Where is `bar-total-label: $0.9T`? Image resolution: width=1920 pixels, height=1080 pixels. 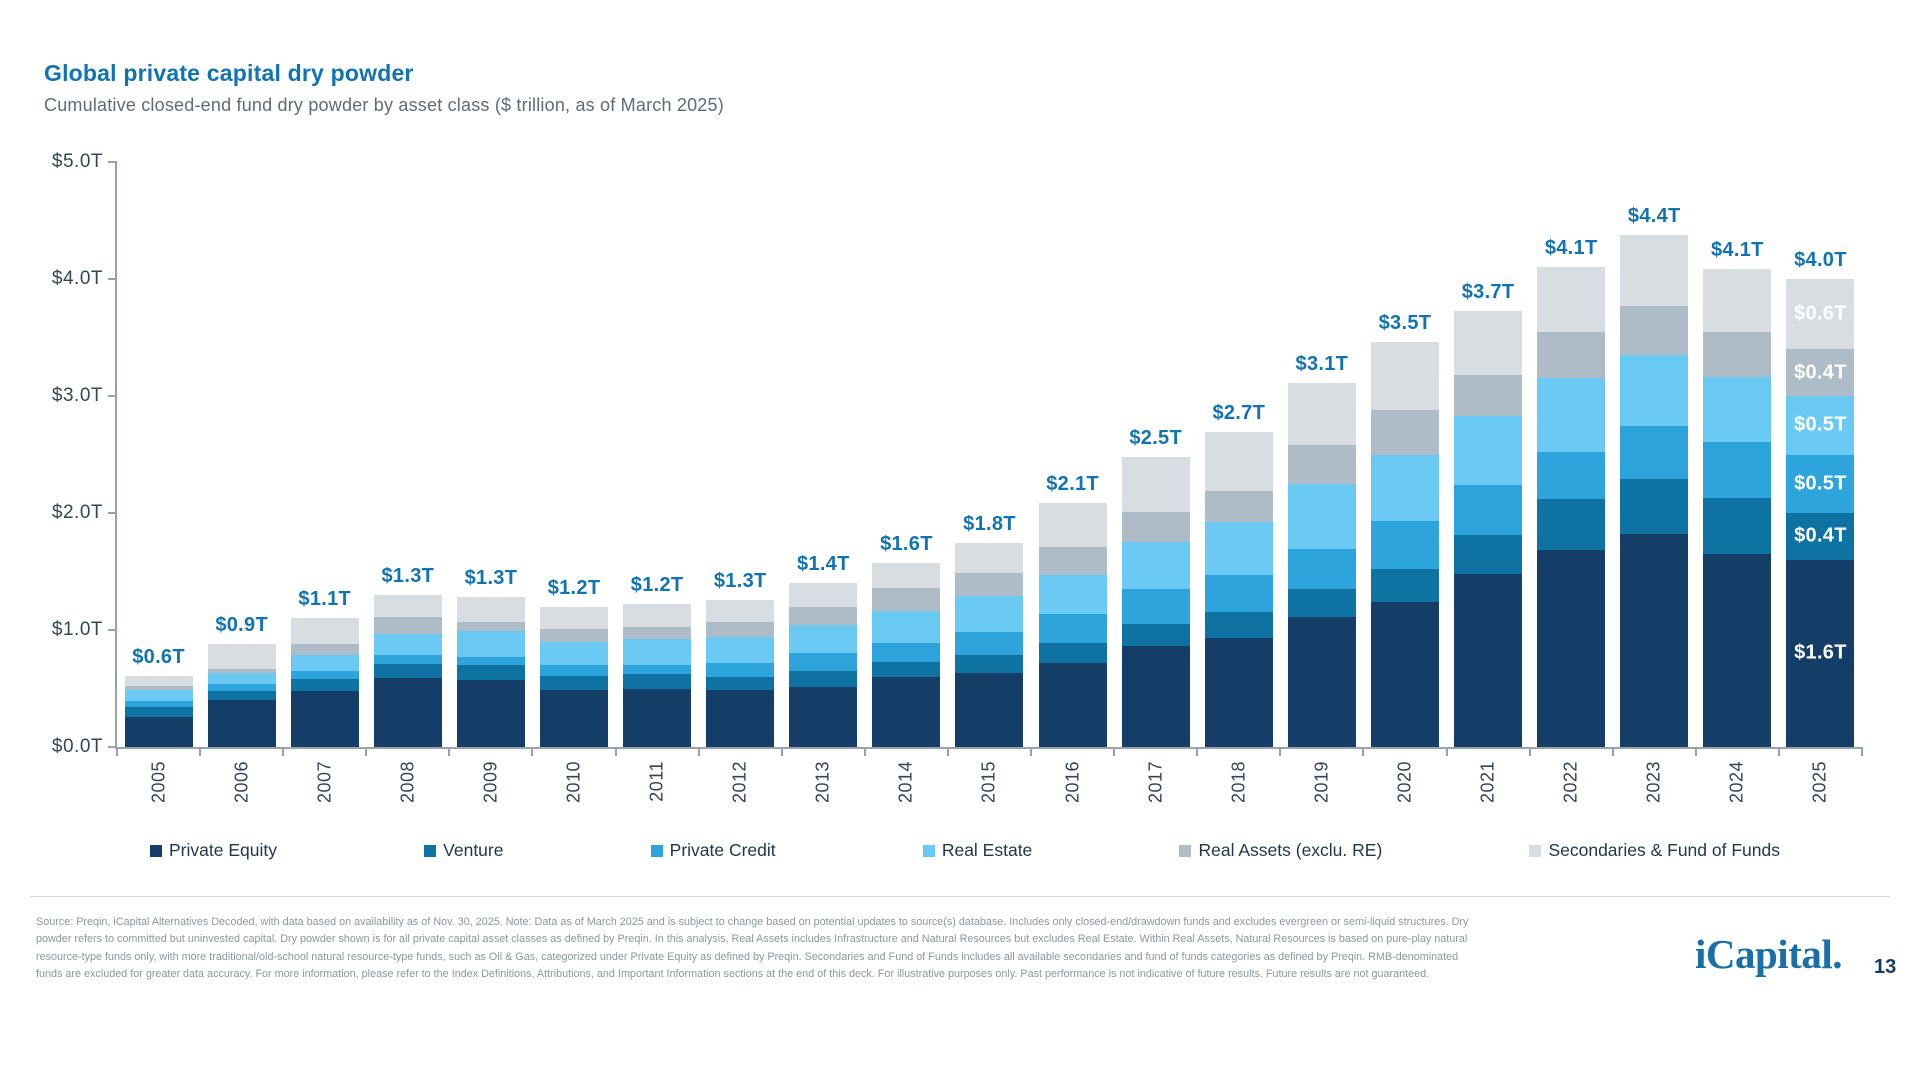 bar-total-label: $0.9T is located at coordinates (241, 625).